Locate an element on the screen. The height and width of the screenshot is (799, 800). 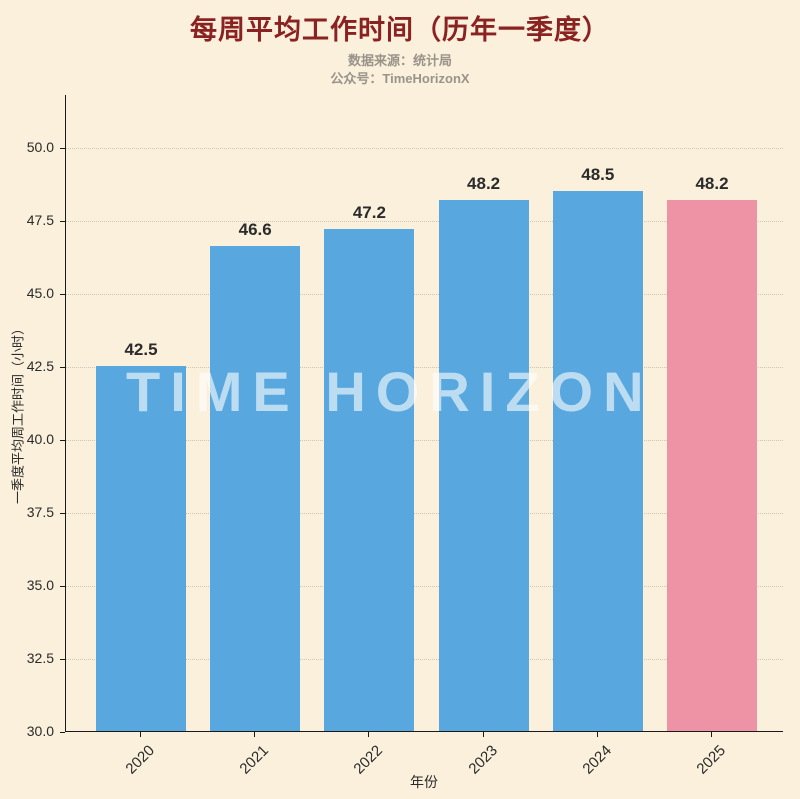
y-tick-label: 30.0 is located at coordinates (40, 731).